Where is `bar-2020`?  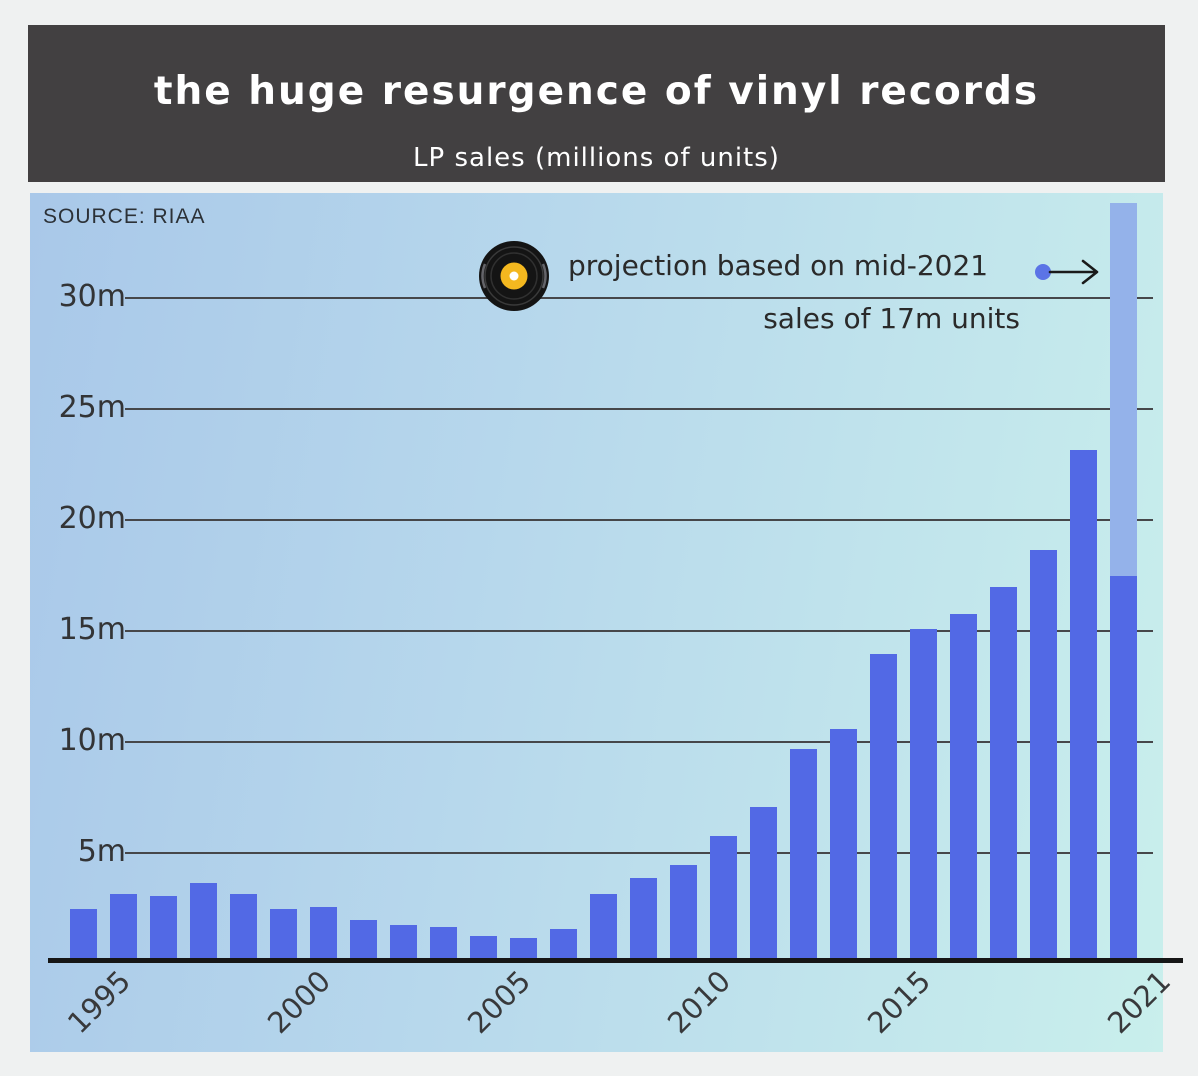 bar-2020 is located at coordinates (1083, 704).